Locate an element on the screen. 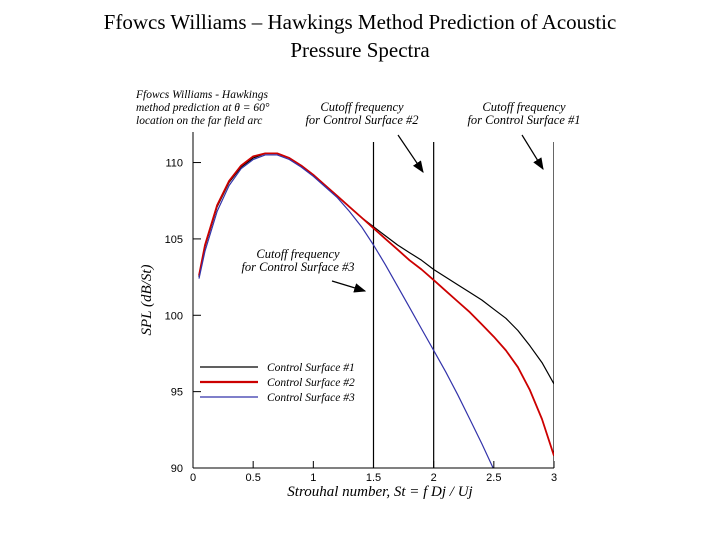  cutoff-label-line: for Control Surface #1 is located at coordinates (523, 120).